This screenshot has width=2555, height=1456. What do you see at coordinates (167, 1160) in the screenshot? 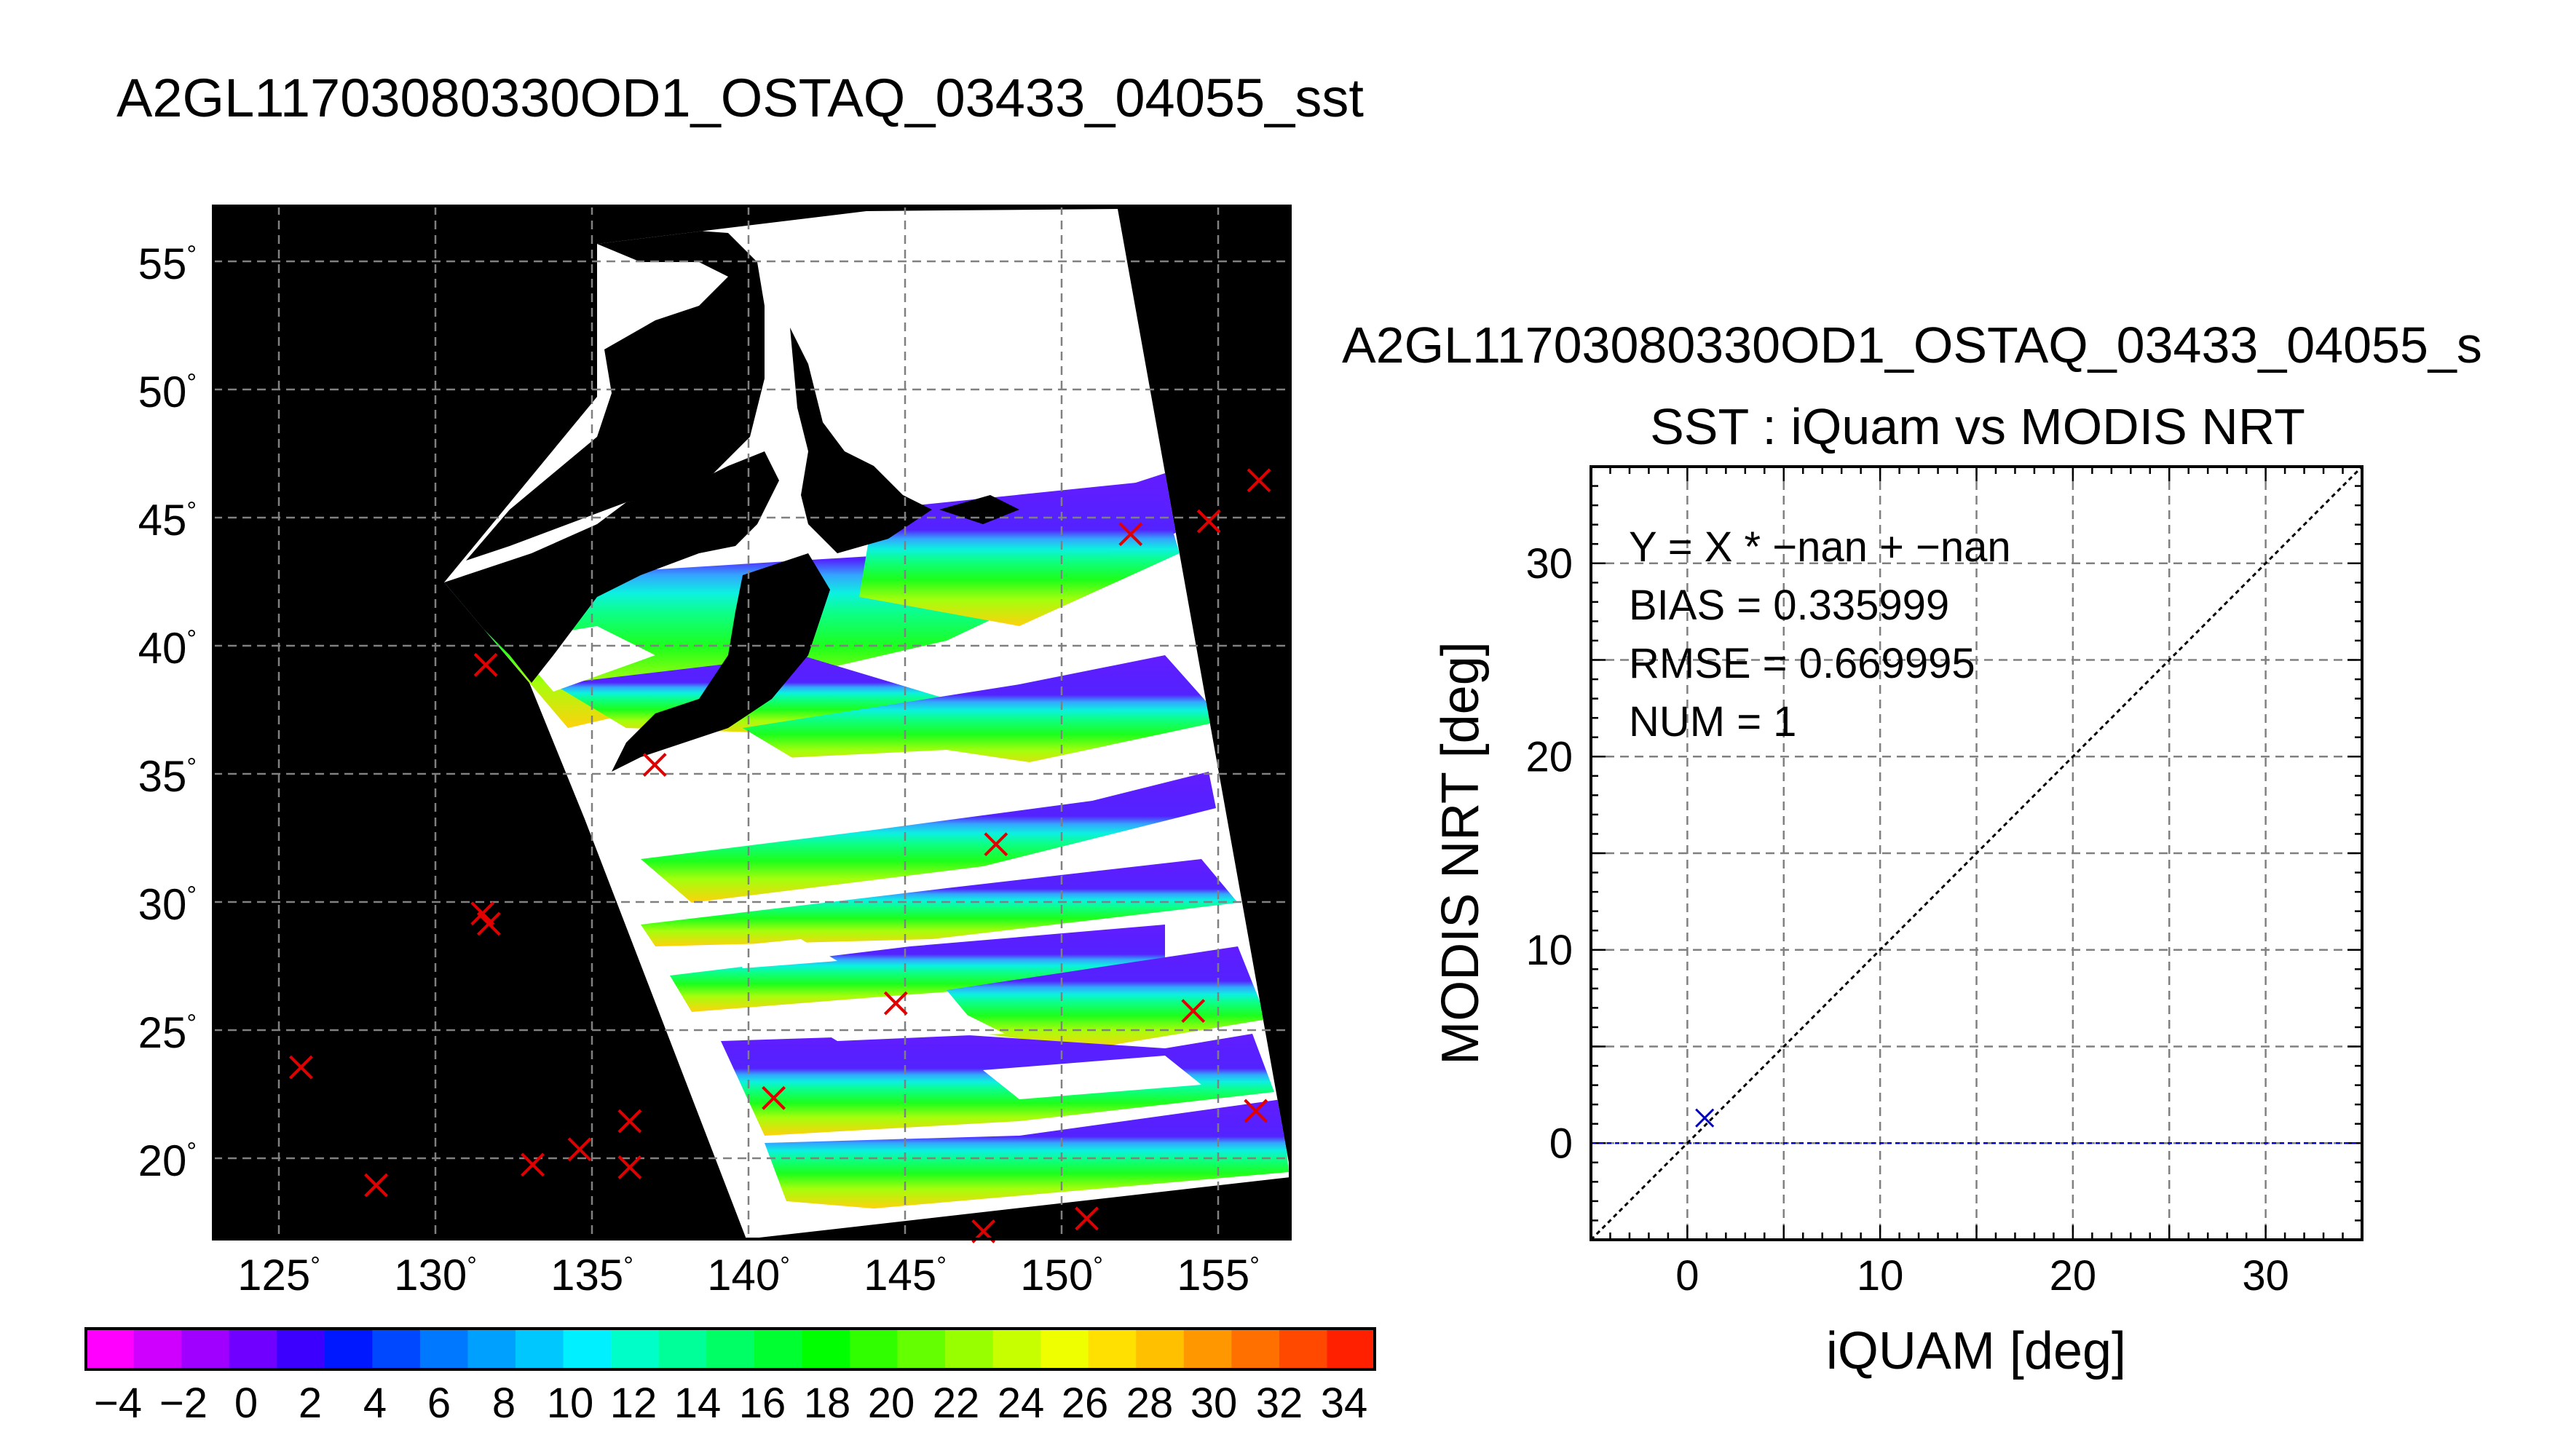
I see `lat-tick-label: 20°` at bounding box center [167, 1160].